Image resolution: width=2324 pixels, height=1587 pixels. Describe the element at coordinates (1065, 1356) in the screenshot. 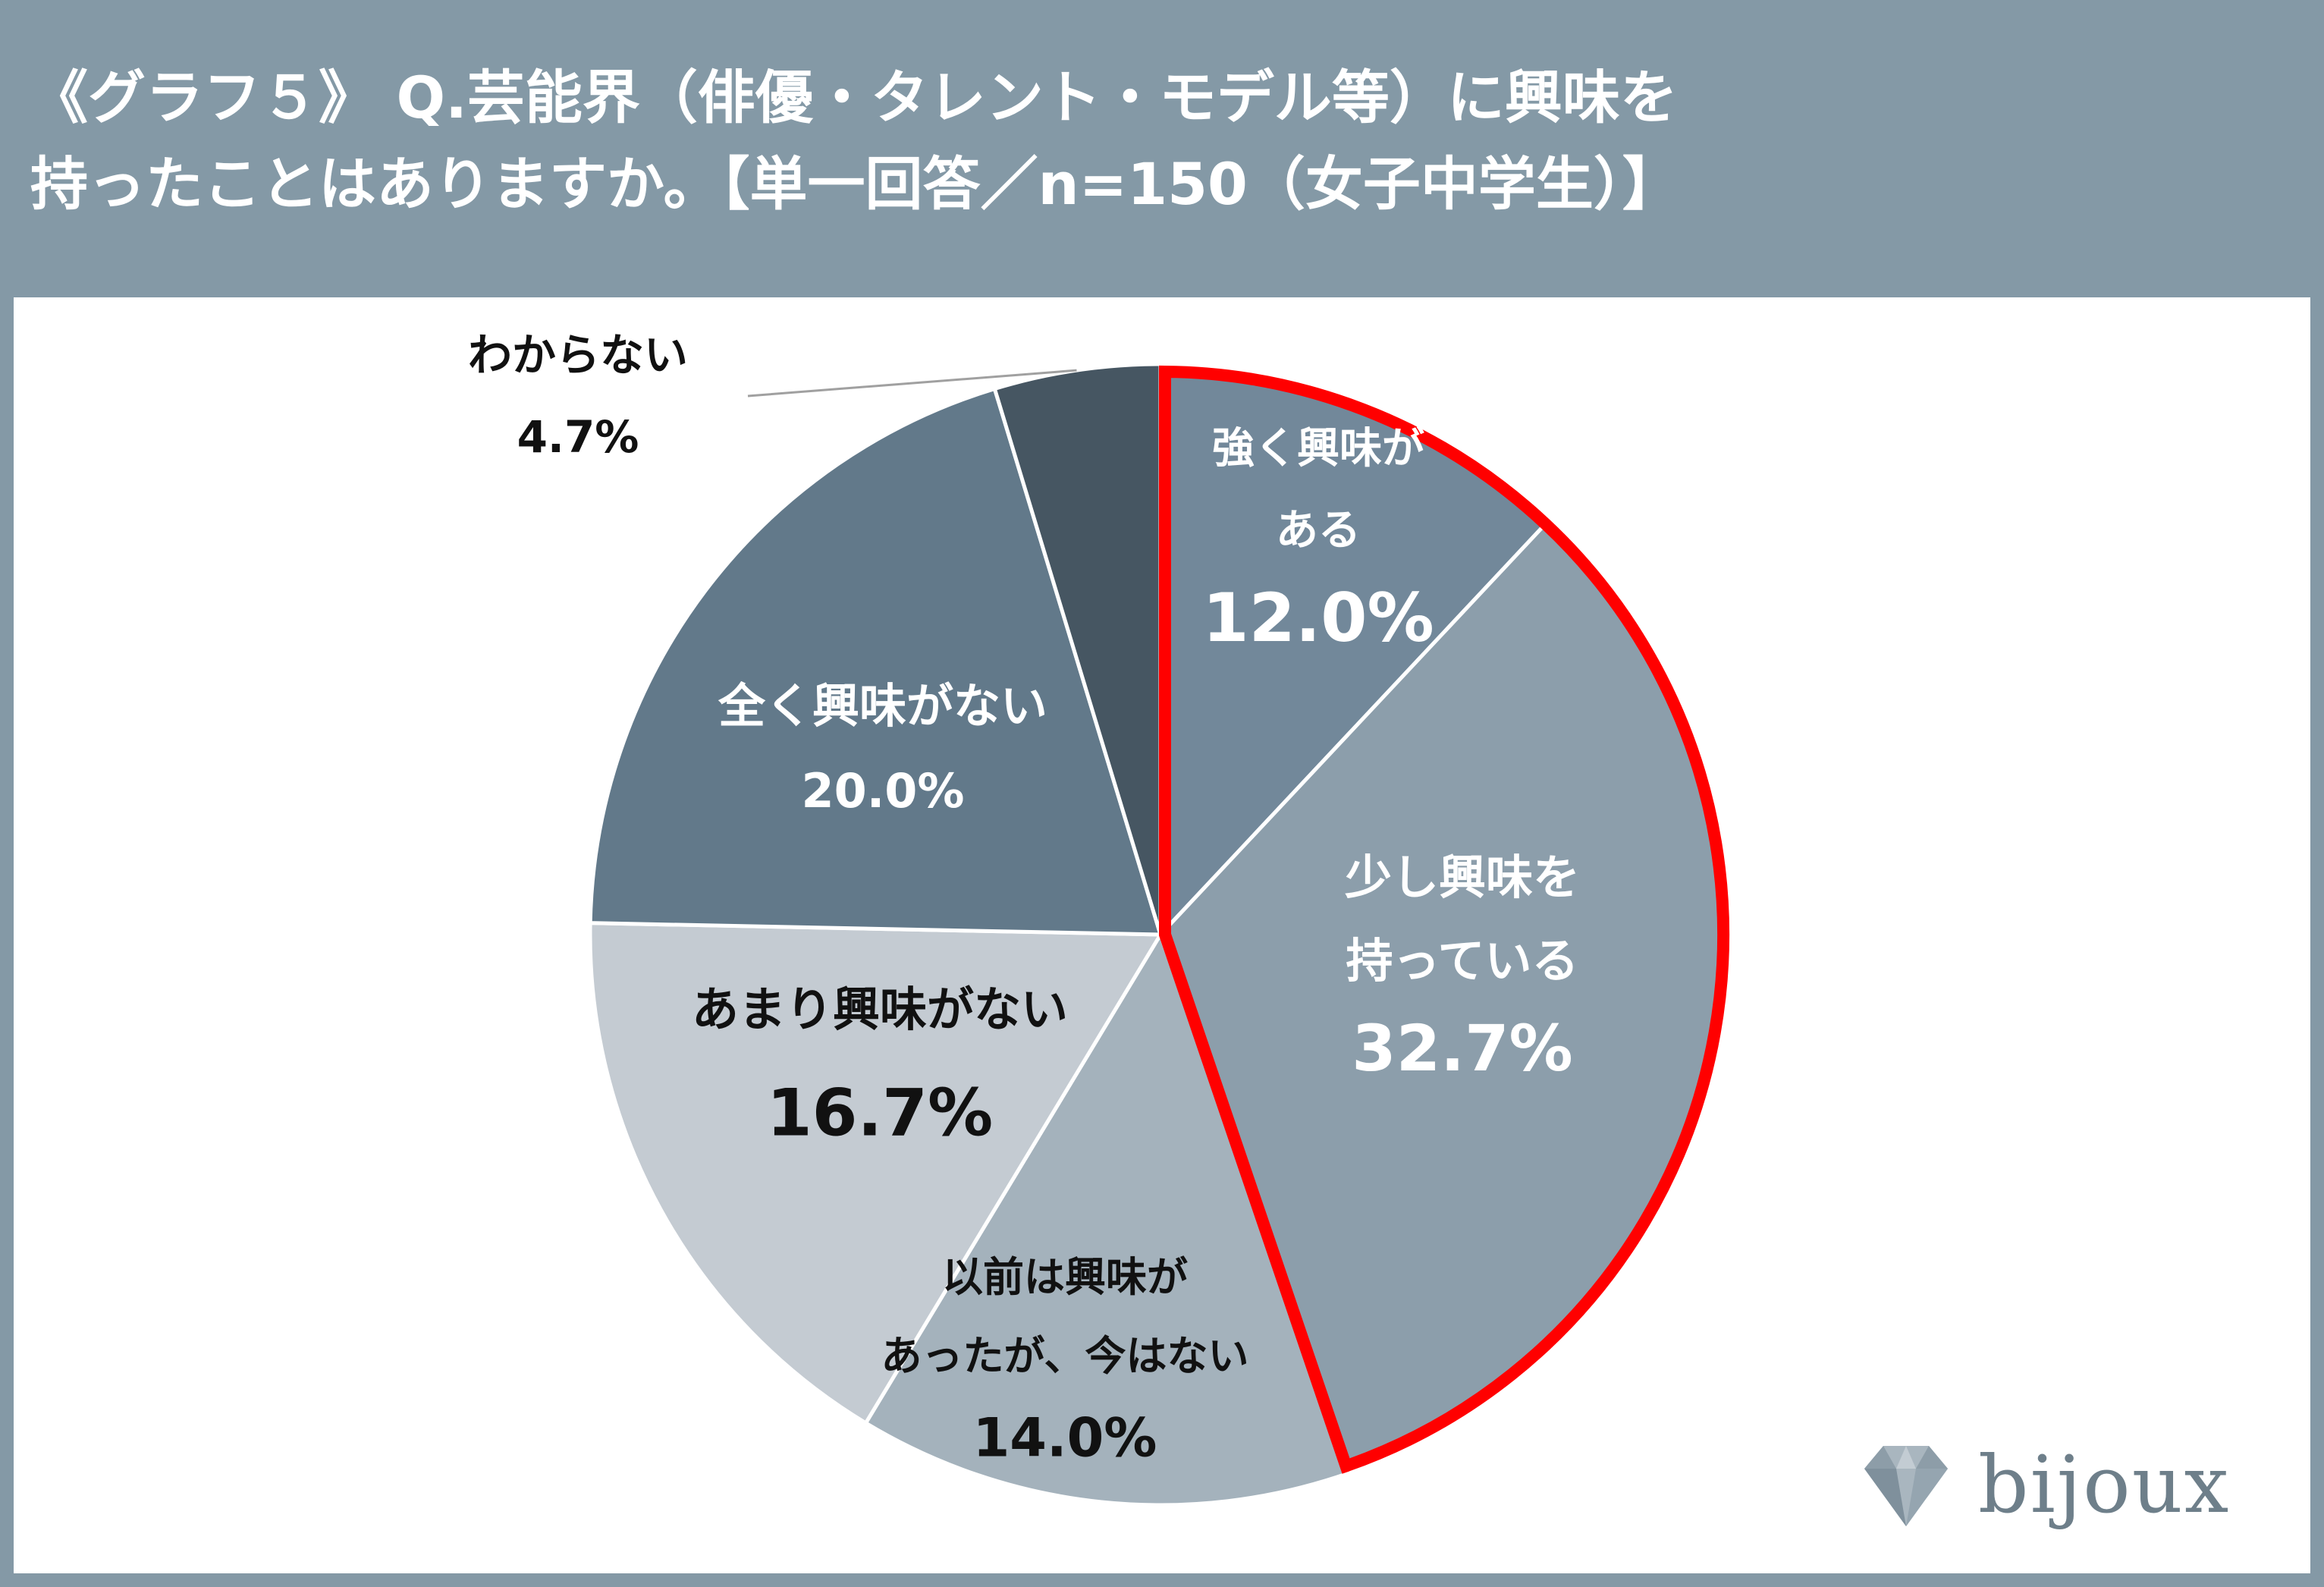

I see `slice-label-3-line-2: あったが、今はない` at that location.